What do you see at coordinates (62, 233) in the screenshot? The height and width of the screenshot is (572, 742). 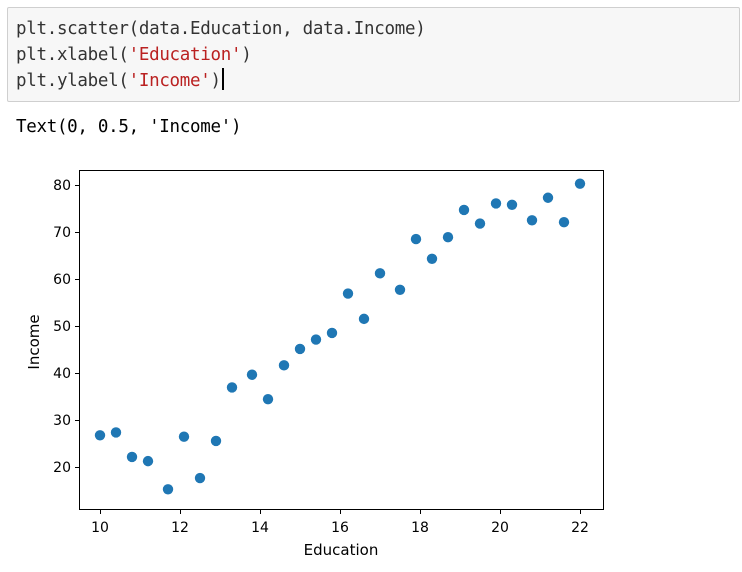 I see `y-tick-label: 70` at bounding box center [62, 233].